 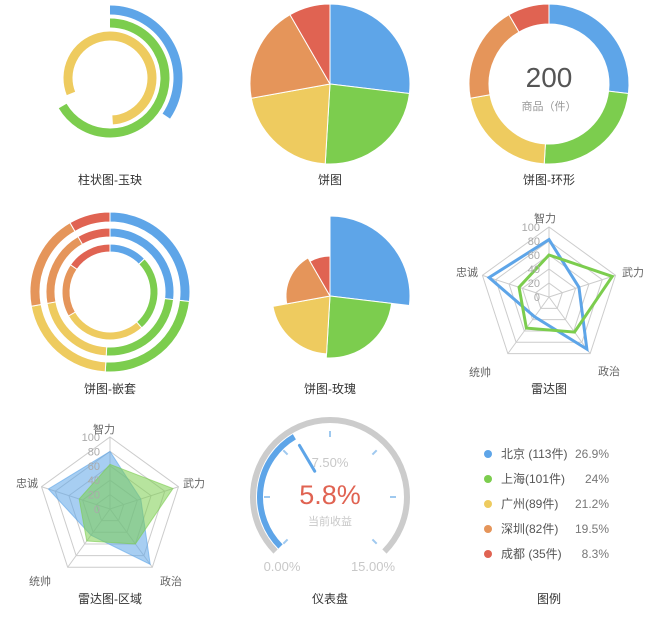 What do you see at coordinates (592, 454) in the screenshot?
I see `legend-percent-0: 26.9%` at bounding box center [592, 454].